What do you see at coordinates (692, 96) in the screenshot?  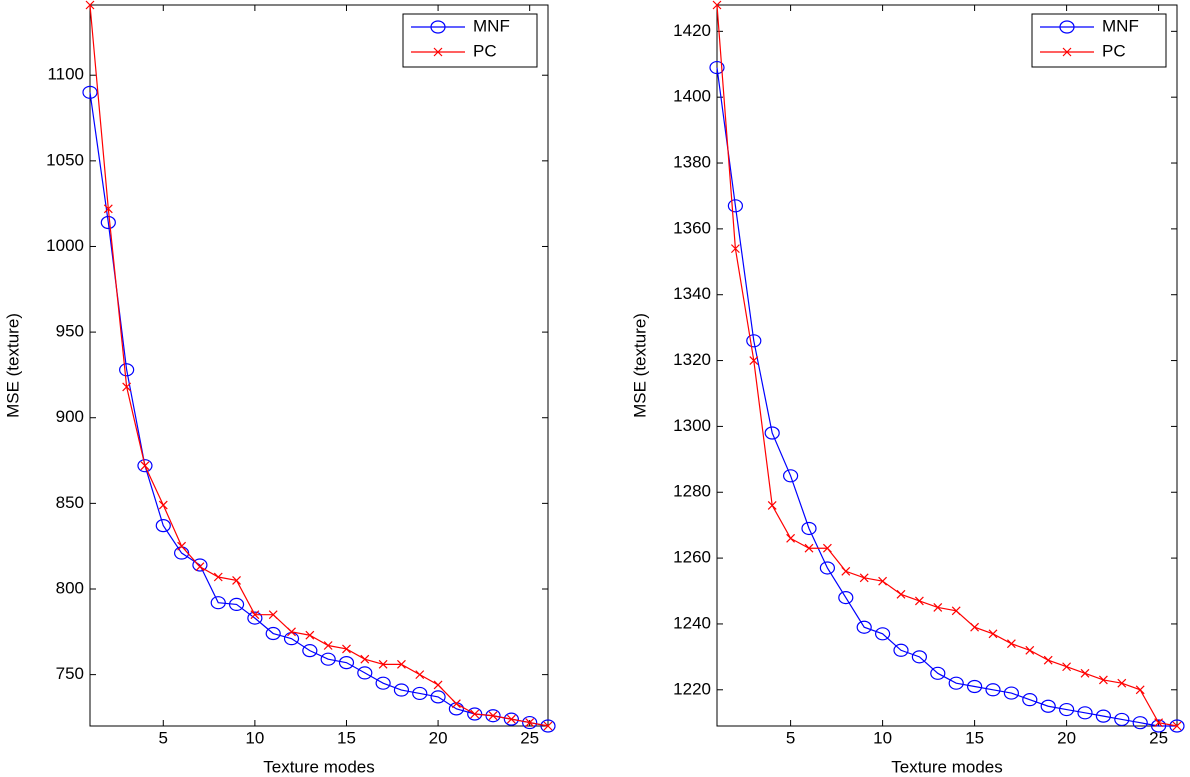 I see `y-tick-label: 1400` at bounding box center [692, 96].